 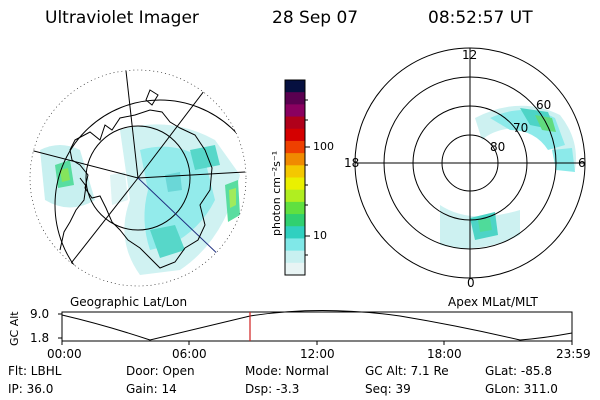 I want to click on mlt-label-18: 18, so click(x=352, y=163).